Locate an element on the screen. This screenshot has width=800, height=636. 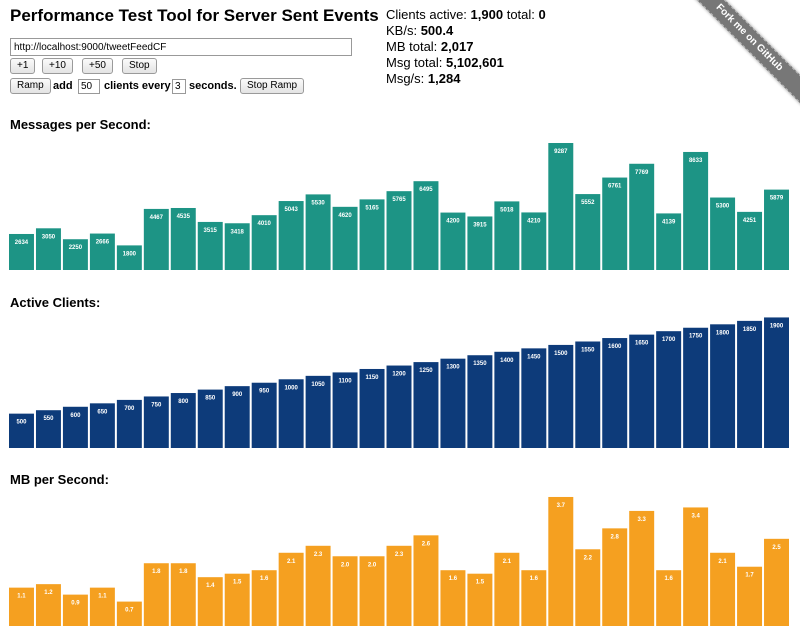
messages-bar-label-18: 5018 is located at coordinates (507, 210).